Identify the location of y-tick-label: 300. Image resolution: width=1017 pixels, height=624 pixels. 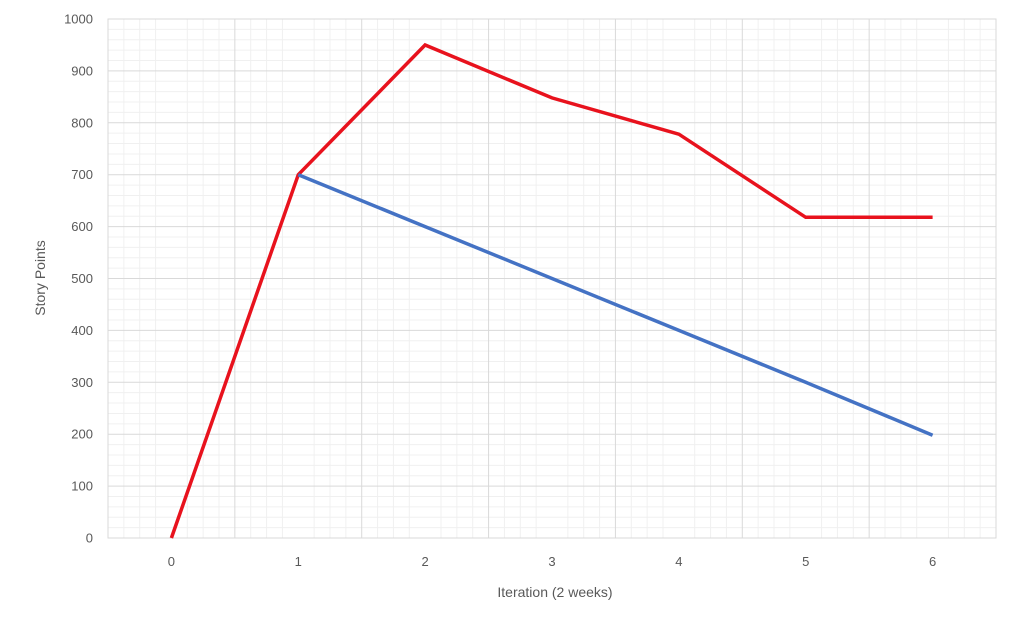
(82, 382).